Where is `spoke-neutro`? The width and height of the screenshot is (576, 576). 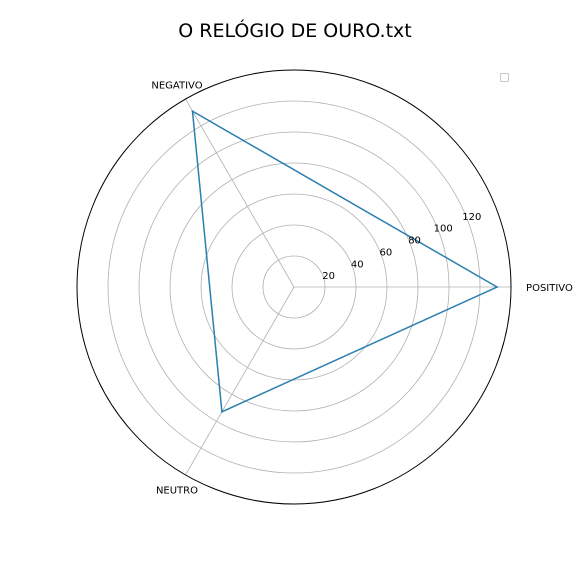
spoke-neutro is located at coordinates (240, 381).